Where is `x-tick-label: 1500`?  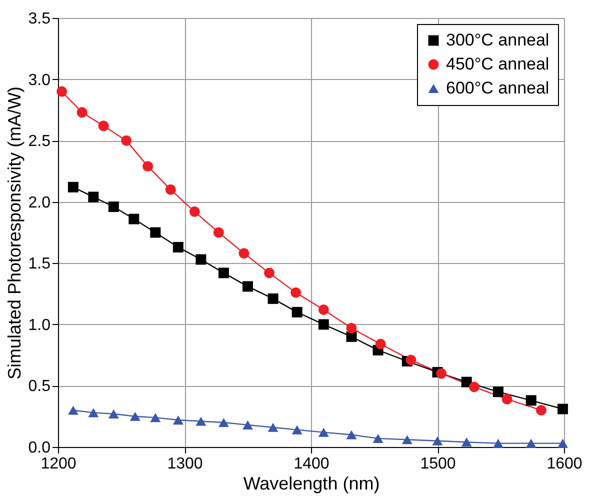
x-tick-label: 1500 is located at coordinates (438, 464).